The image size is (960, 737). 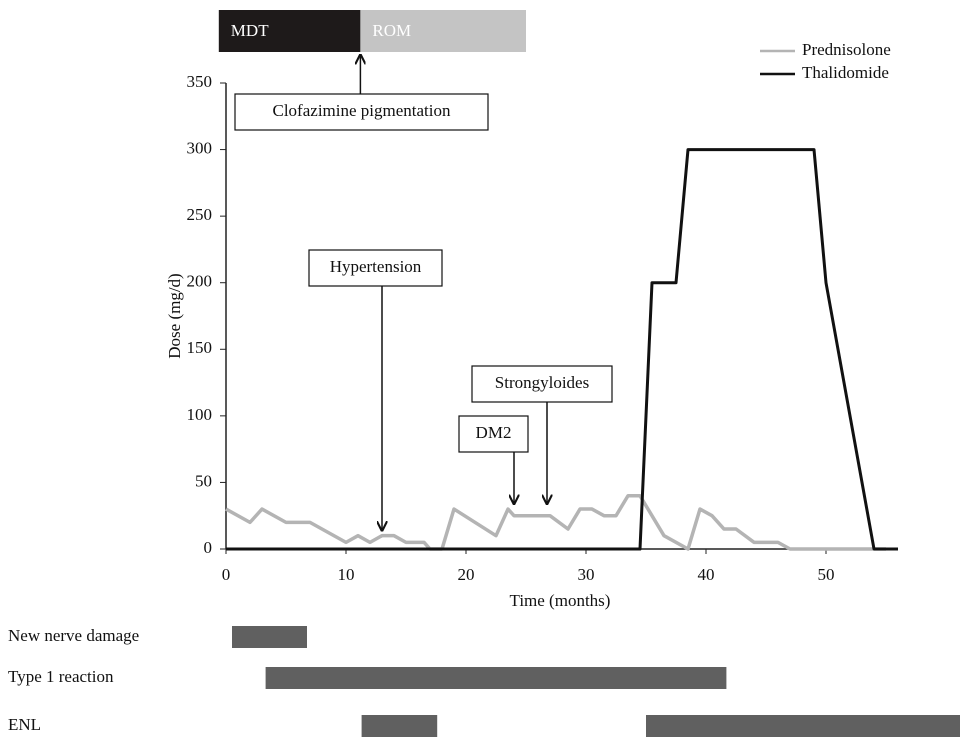 What do you see at coordinates (200, 214) in the screenshot?
I see `y-tick-label: 250` at bounding box center [200, 214].